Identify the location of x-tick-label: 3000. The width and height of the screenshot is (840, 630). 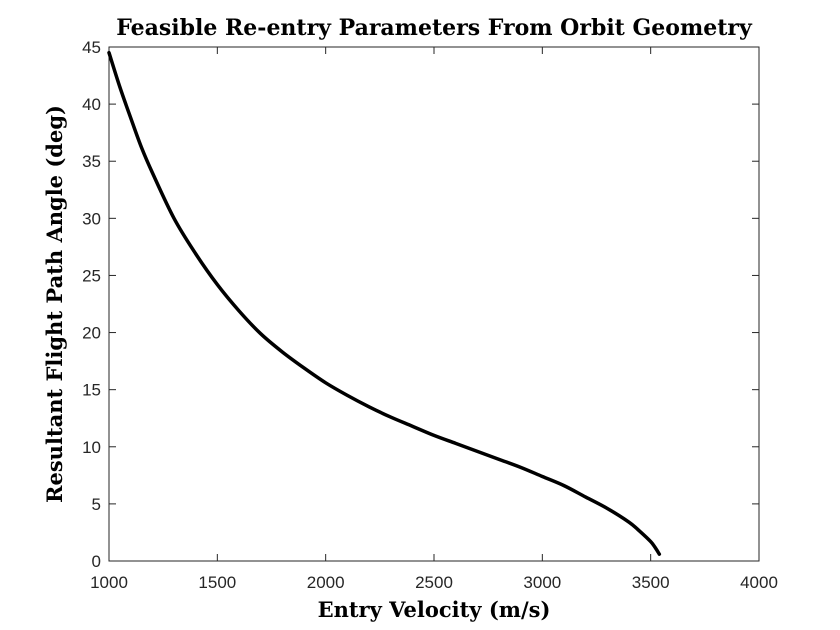
(542, 582).